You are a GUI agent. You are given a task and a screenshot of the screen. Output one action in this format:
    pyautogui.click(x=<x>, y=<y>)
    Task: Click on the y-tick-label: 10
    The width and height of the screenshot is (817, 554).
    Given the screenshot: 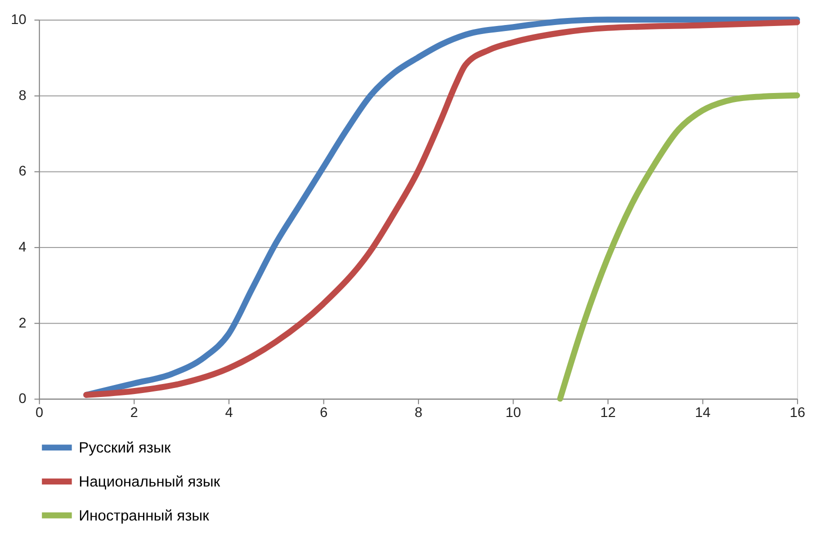 What is the action you would take?
    pyautogui.click(x=18, y=19)
    